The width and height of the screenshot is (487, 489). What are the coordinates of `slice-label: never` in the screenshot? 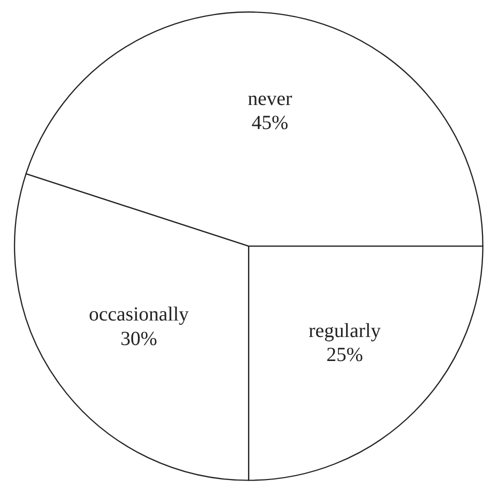 It's located at (270, 99).